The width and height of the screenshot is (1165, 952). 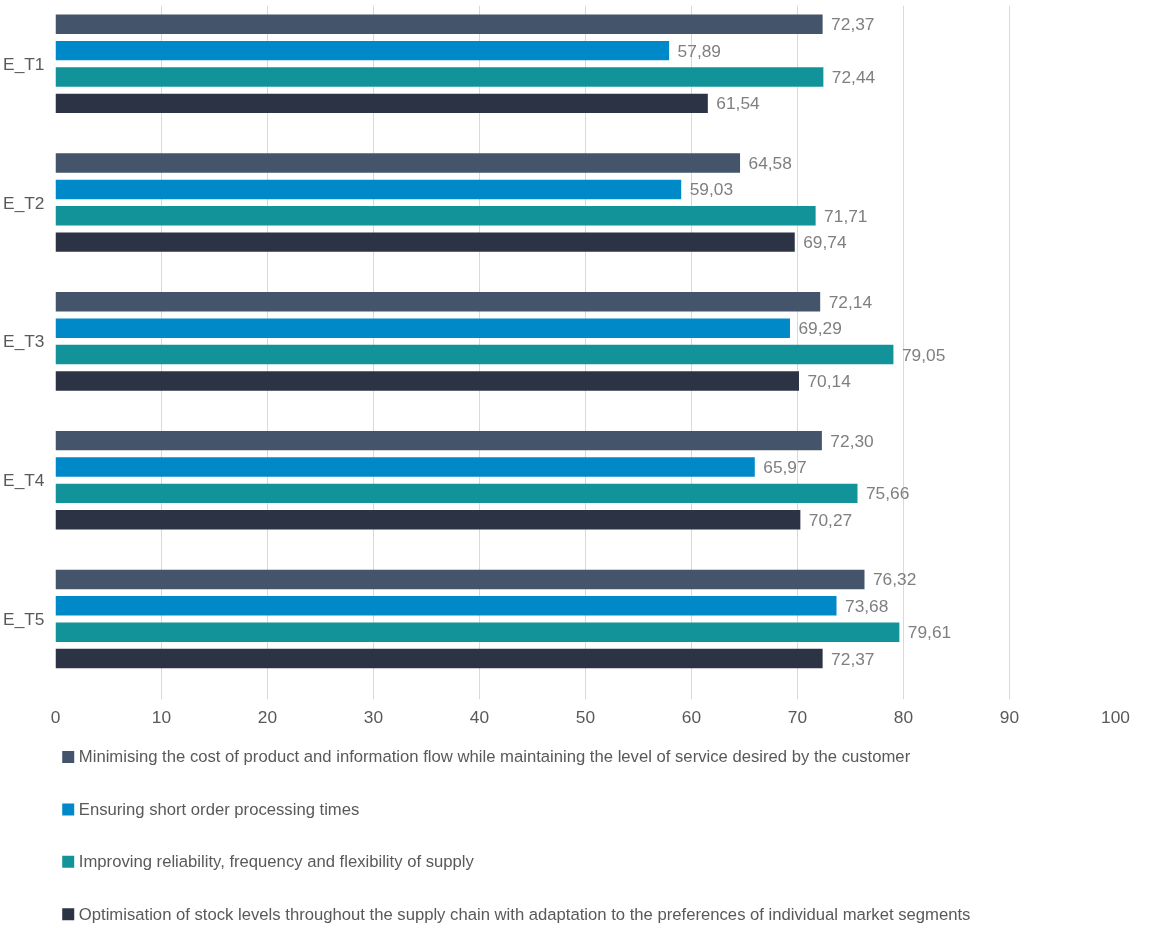 I want to click on y-tick-label: E_T2, so click(x=24, y=202).